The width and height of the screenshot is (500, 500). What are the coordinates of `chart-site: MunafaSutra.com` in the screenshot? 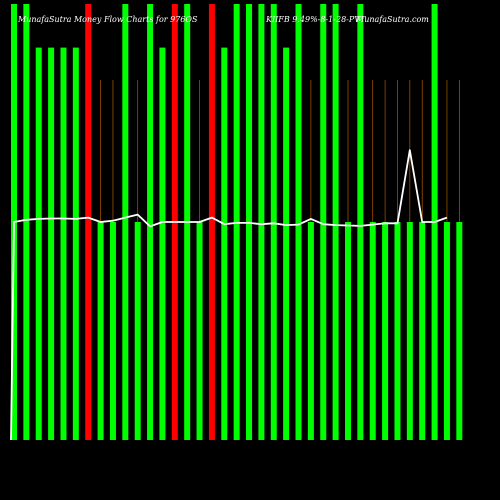 It's located at (392, 19).